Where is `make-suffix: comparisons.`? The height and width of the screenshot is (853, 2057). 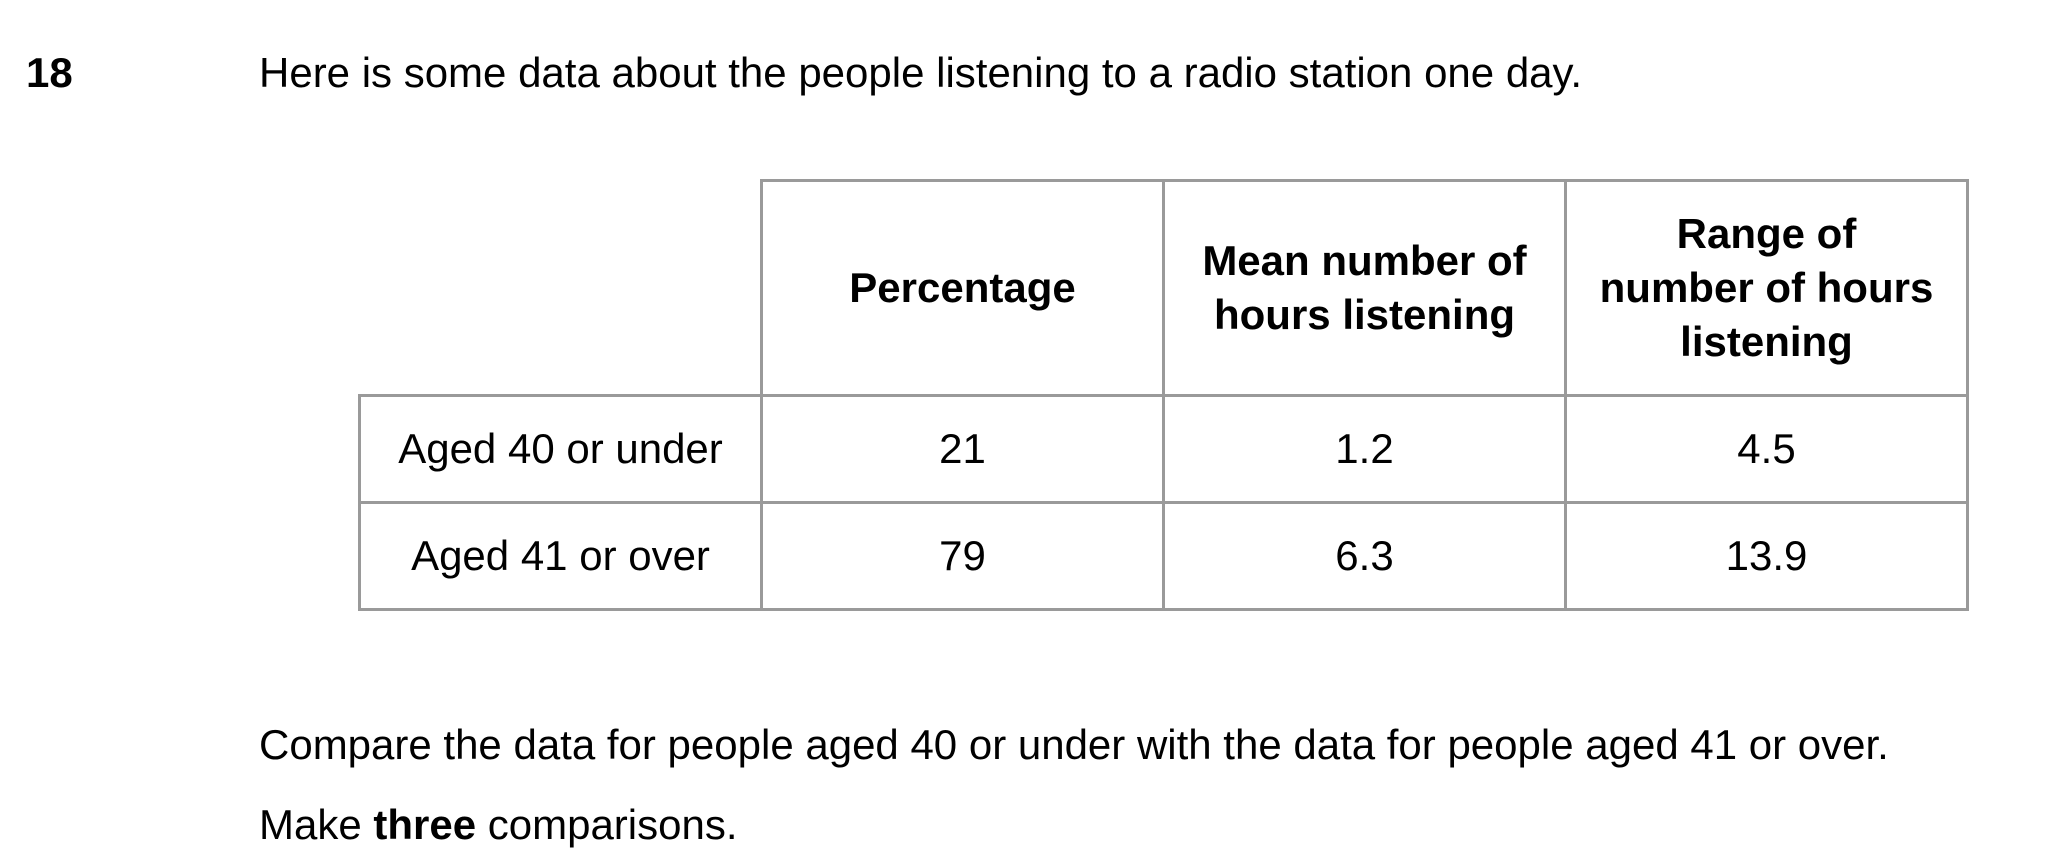
make-suffix: comparisons. is located at coordinates (607, 824).